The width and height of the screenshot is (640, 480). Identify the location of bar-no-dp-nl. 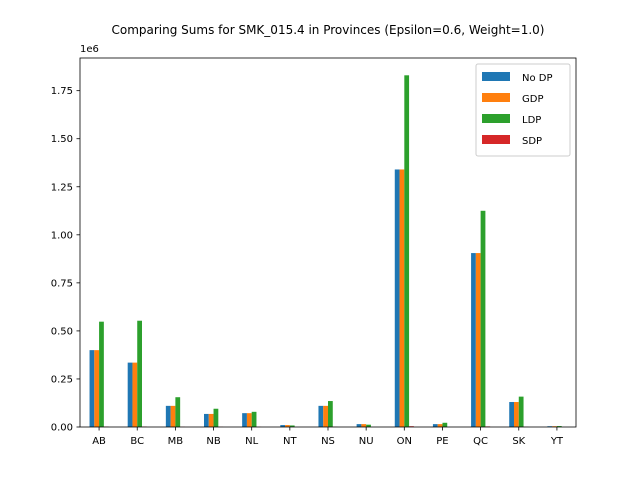
(244, 420).